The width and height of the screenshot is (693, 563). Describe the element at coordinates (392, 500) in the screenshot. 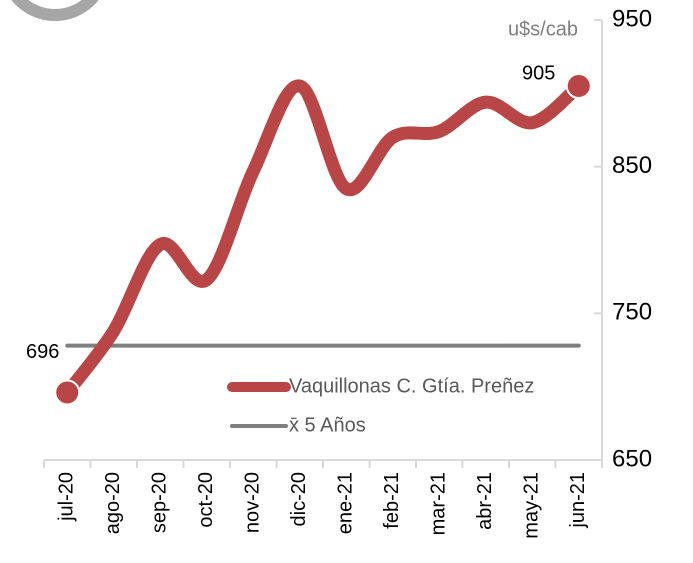

I see `x-tick-label: feb-21` at that location.